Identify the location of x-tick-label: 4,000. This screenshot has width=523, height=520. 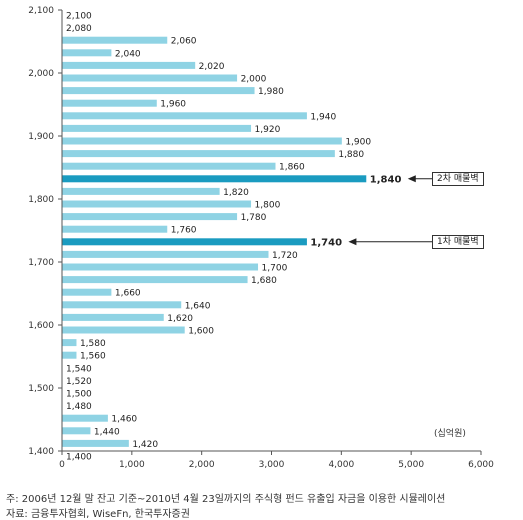
(341, 465).